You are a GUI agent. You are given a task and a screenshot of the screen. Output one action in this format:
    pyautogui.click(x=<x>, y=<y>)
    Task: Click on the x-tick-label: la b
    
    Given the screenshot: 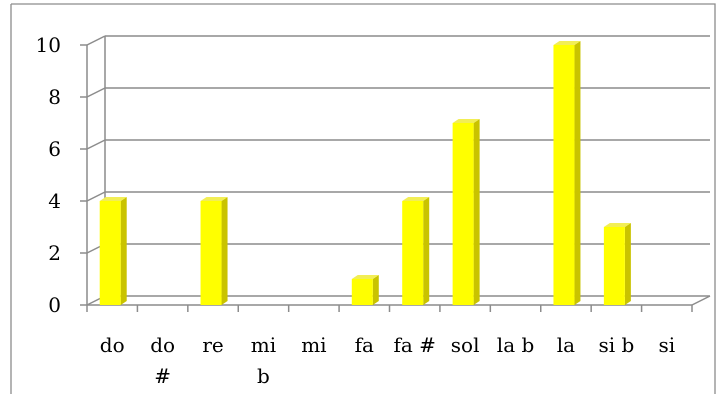 What is the action you would take?
    pyautogui.click(x=515, y=345)
    